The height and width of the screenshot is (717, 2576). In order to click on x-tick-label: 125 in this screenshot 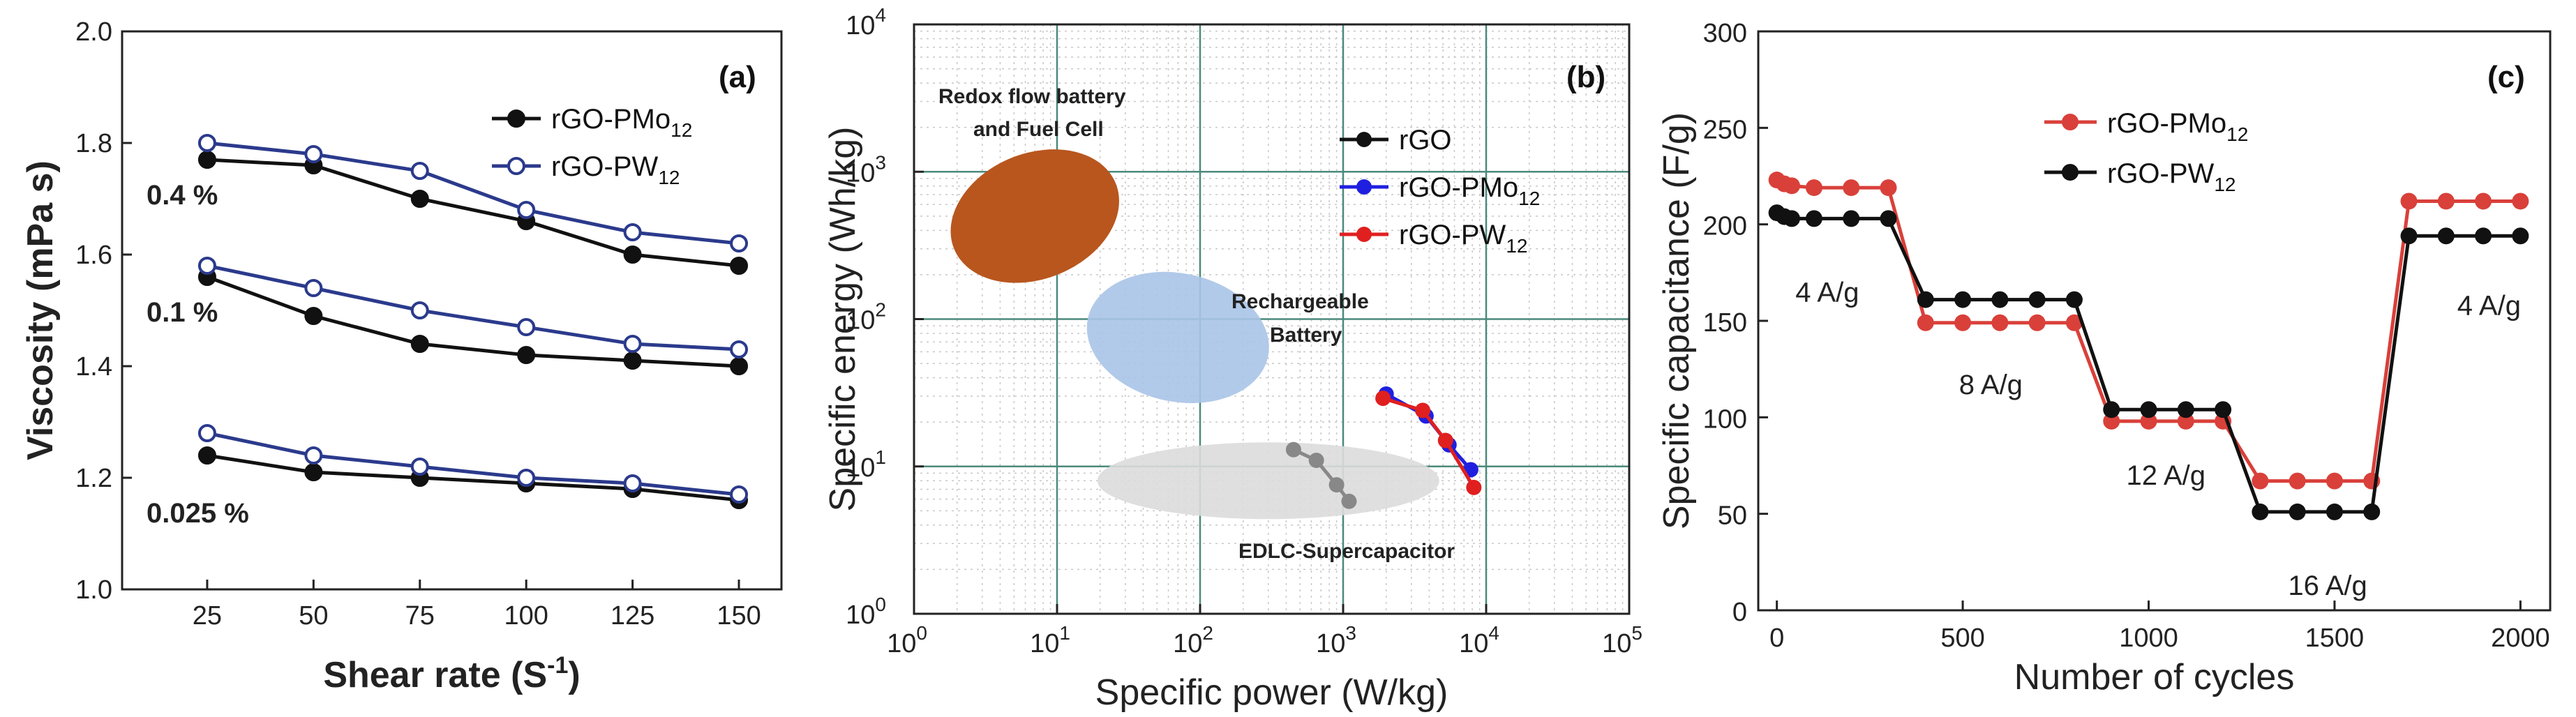, I will do `click(632, 616)`.